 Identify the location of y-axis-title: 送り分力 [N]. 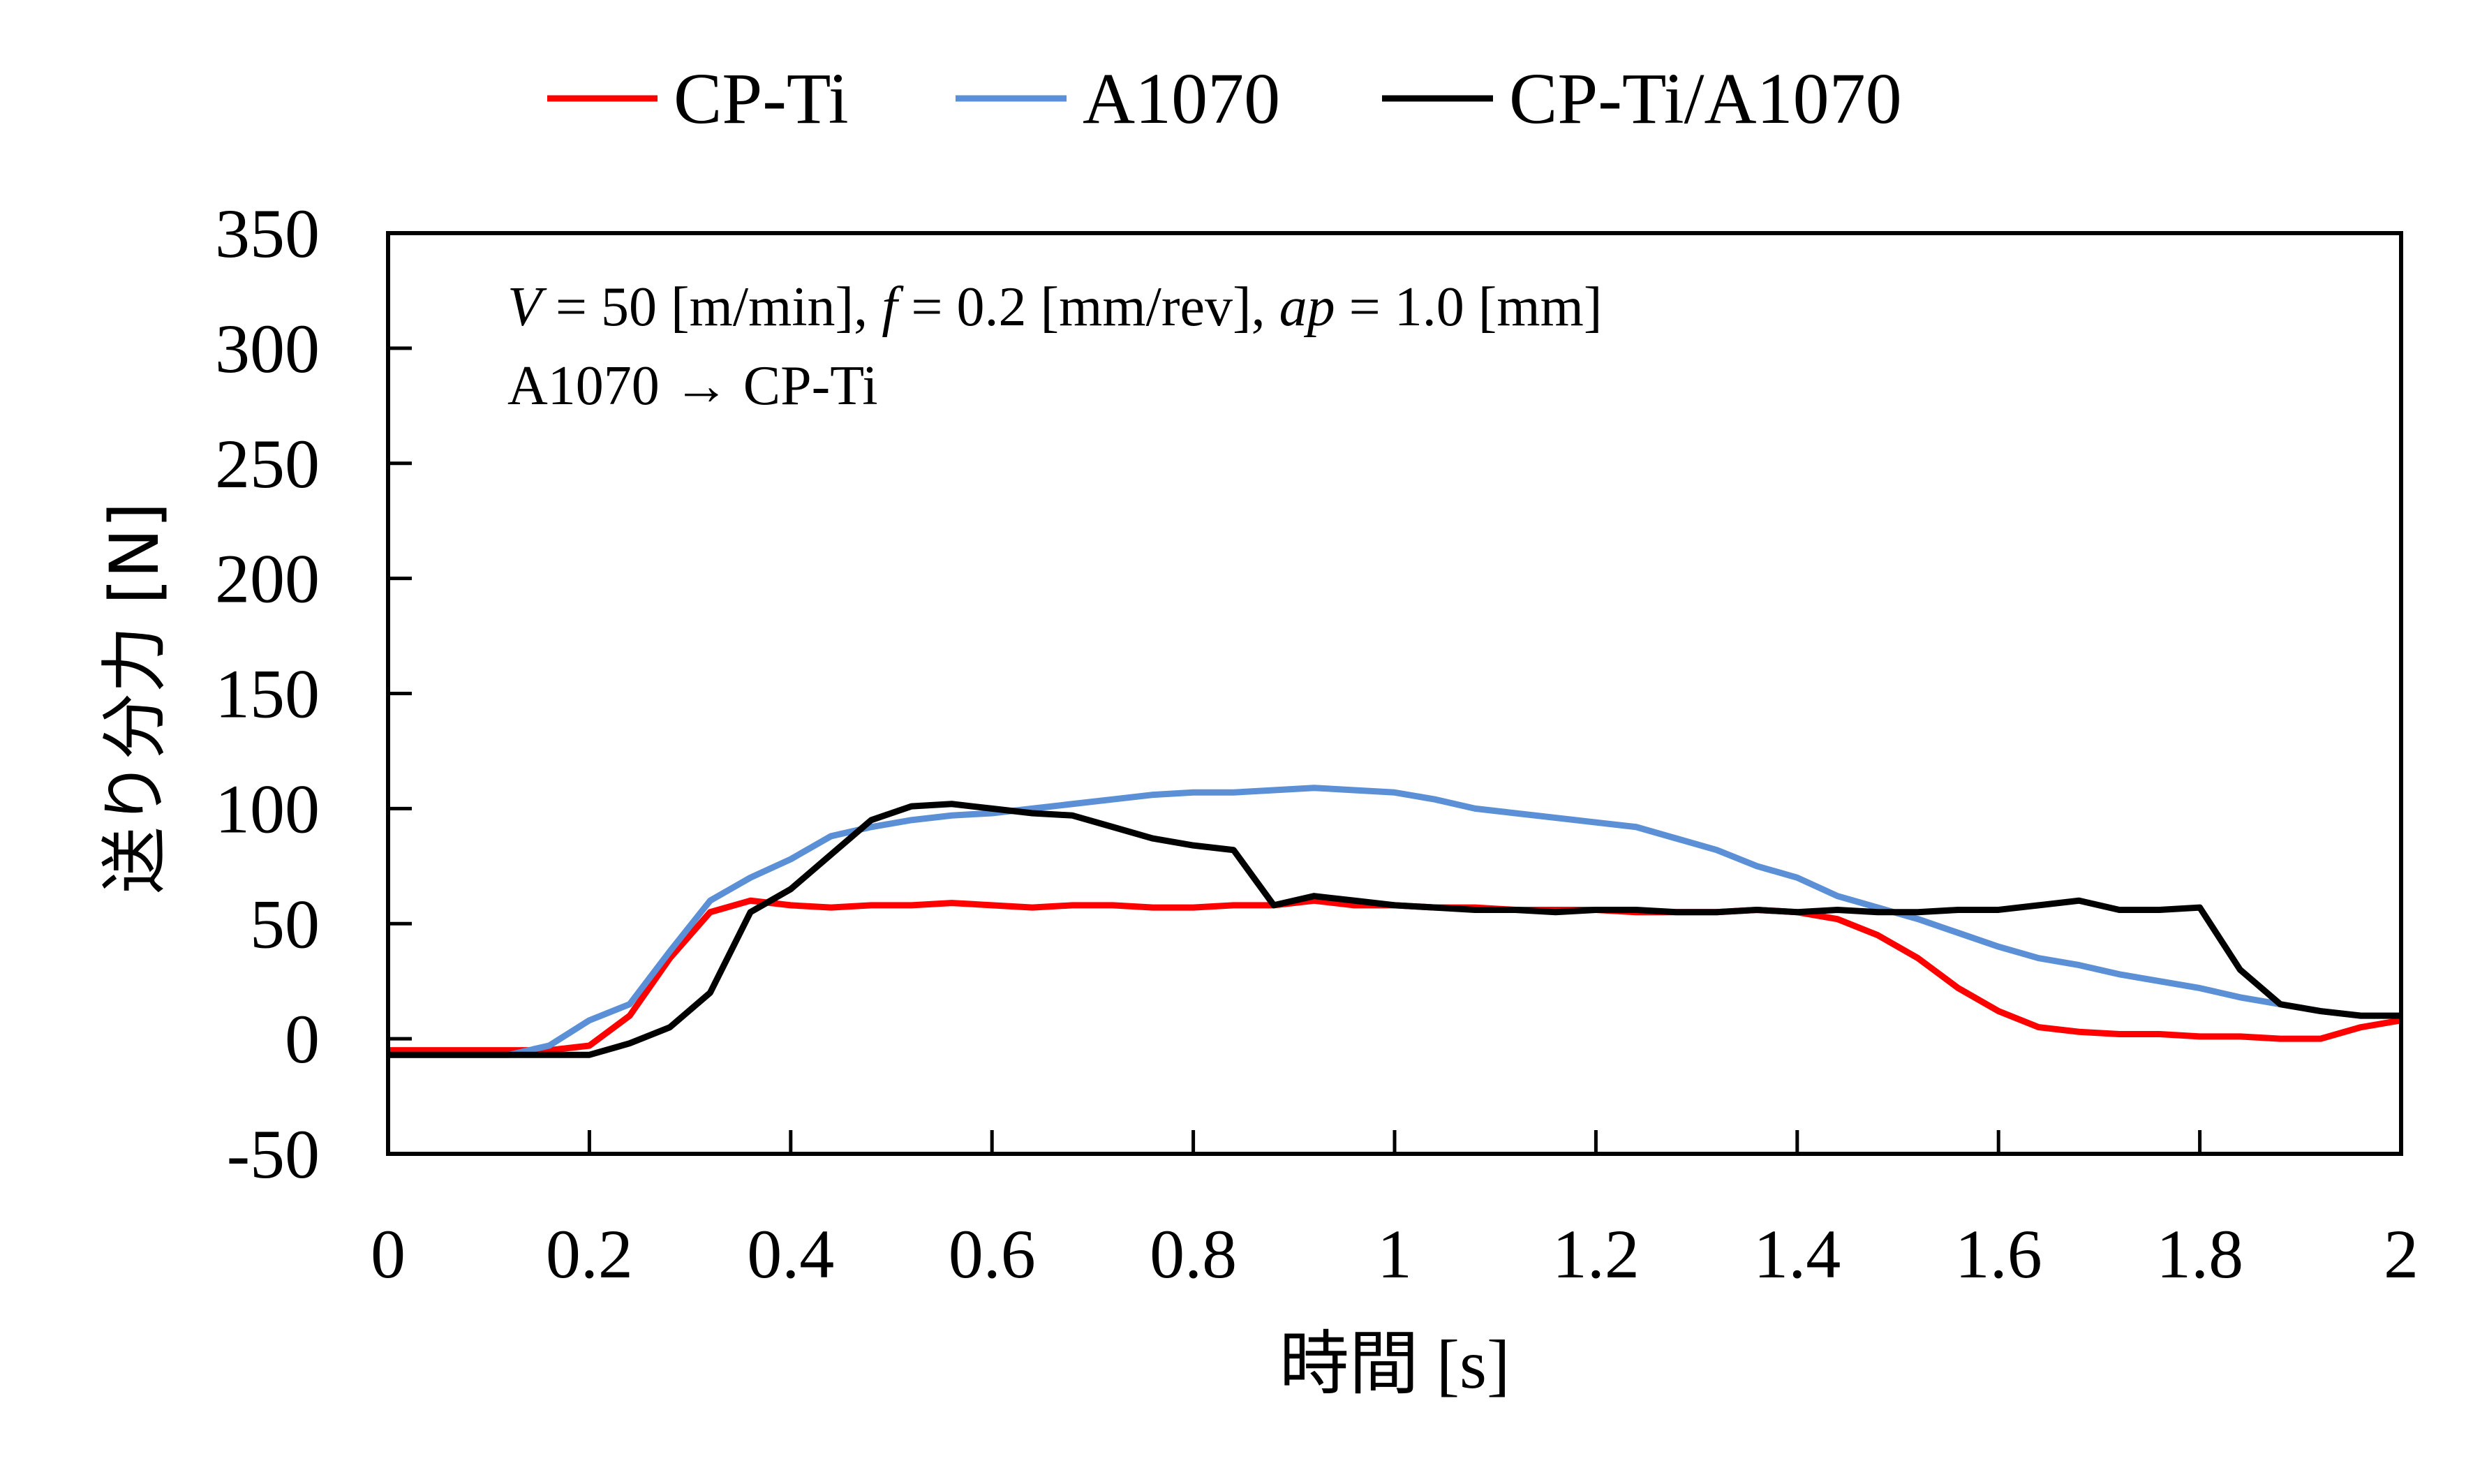
(135, 697).